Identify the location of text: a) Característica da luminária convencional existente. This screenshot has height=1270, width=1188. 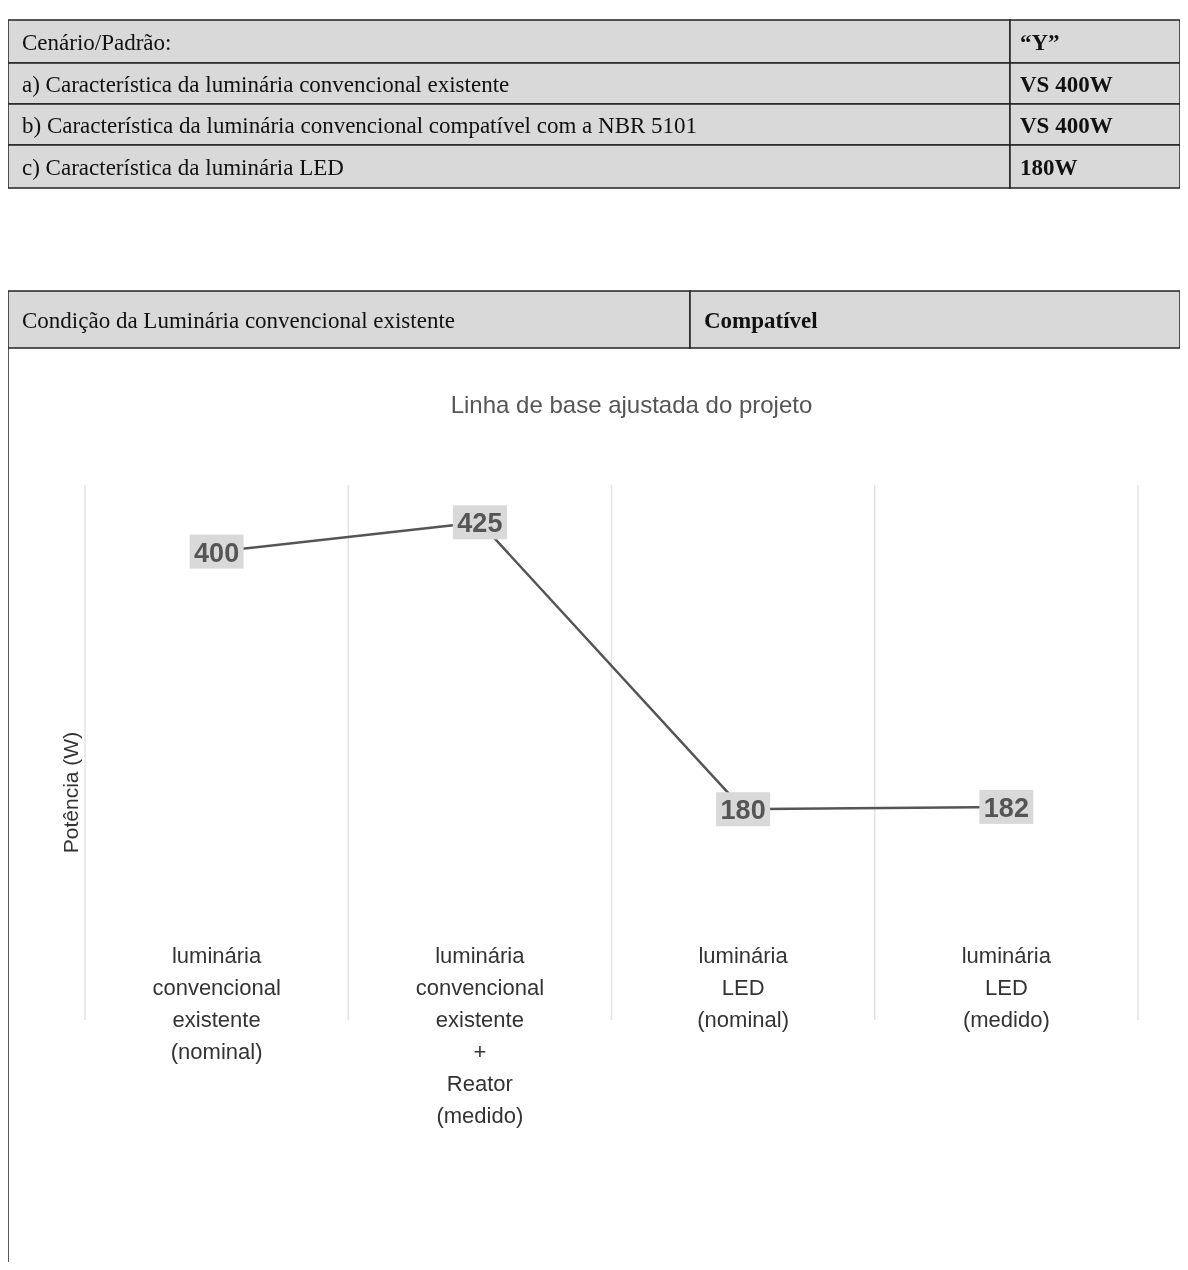
(266, 84).